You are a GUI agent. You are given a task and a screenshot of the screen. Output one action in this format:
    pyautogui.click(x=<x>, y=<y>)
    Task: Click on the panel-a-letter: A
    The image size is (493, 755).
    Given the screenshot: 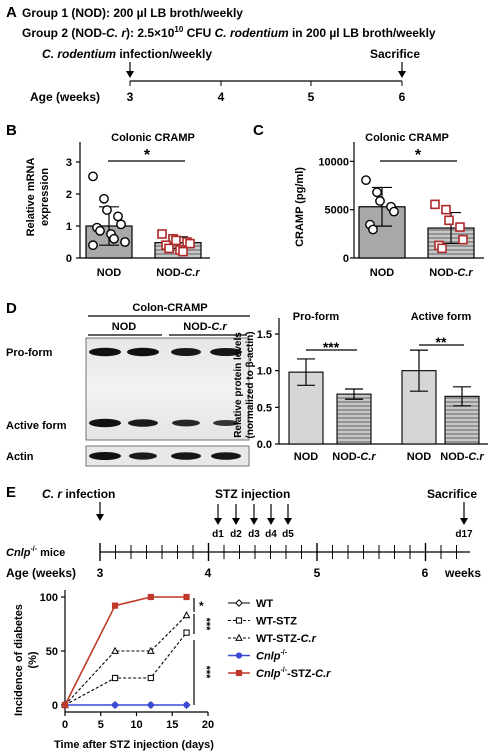 What is the action you would take?
    pyautogui.click(x=11, y=12)
    